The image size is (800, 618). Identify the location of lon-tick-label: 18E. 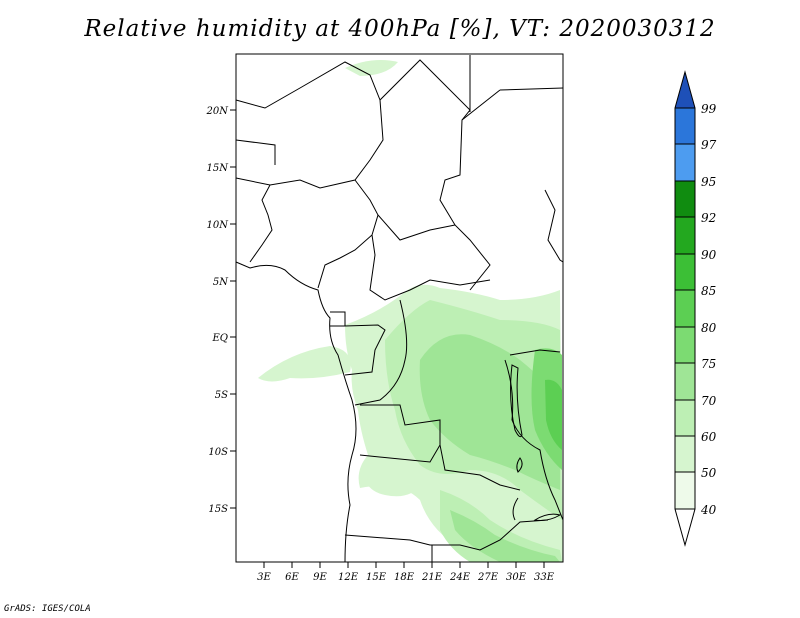
(404, 577).